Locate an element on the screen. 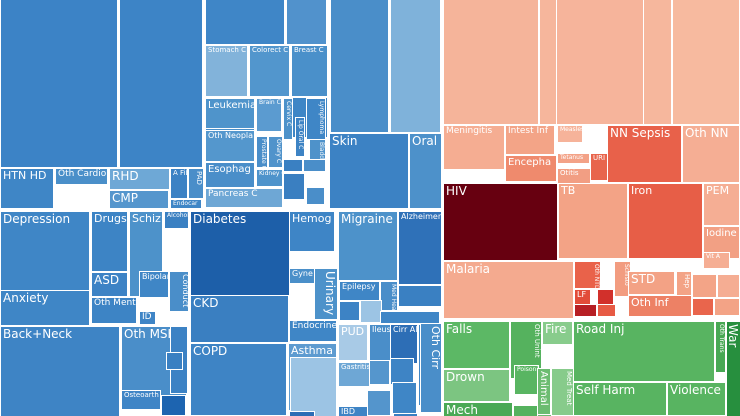  cell-label: Med Treat is located at coordinates (569, 388).